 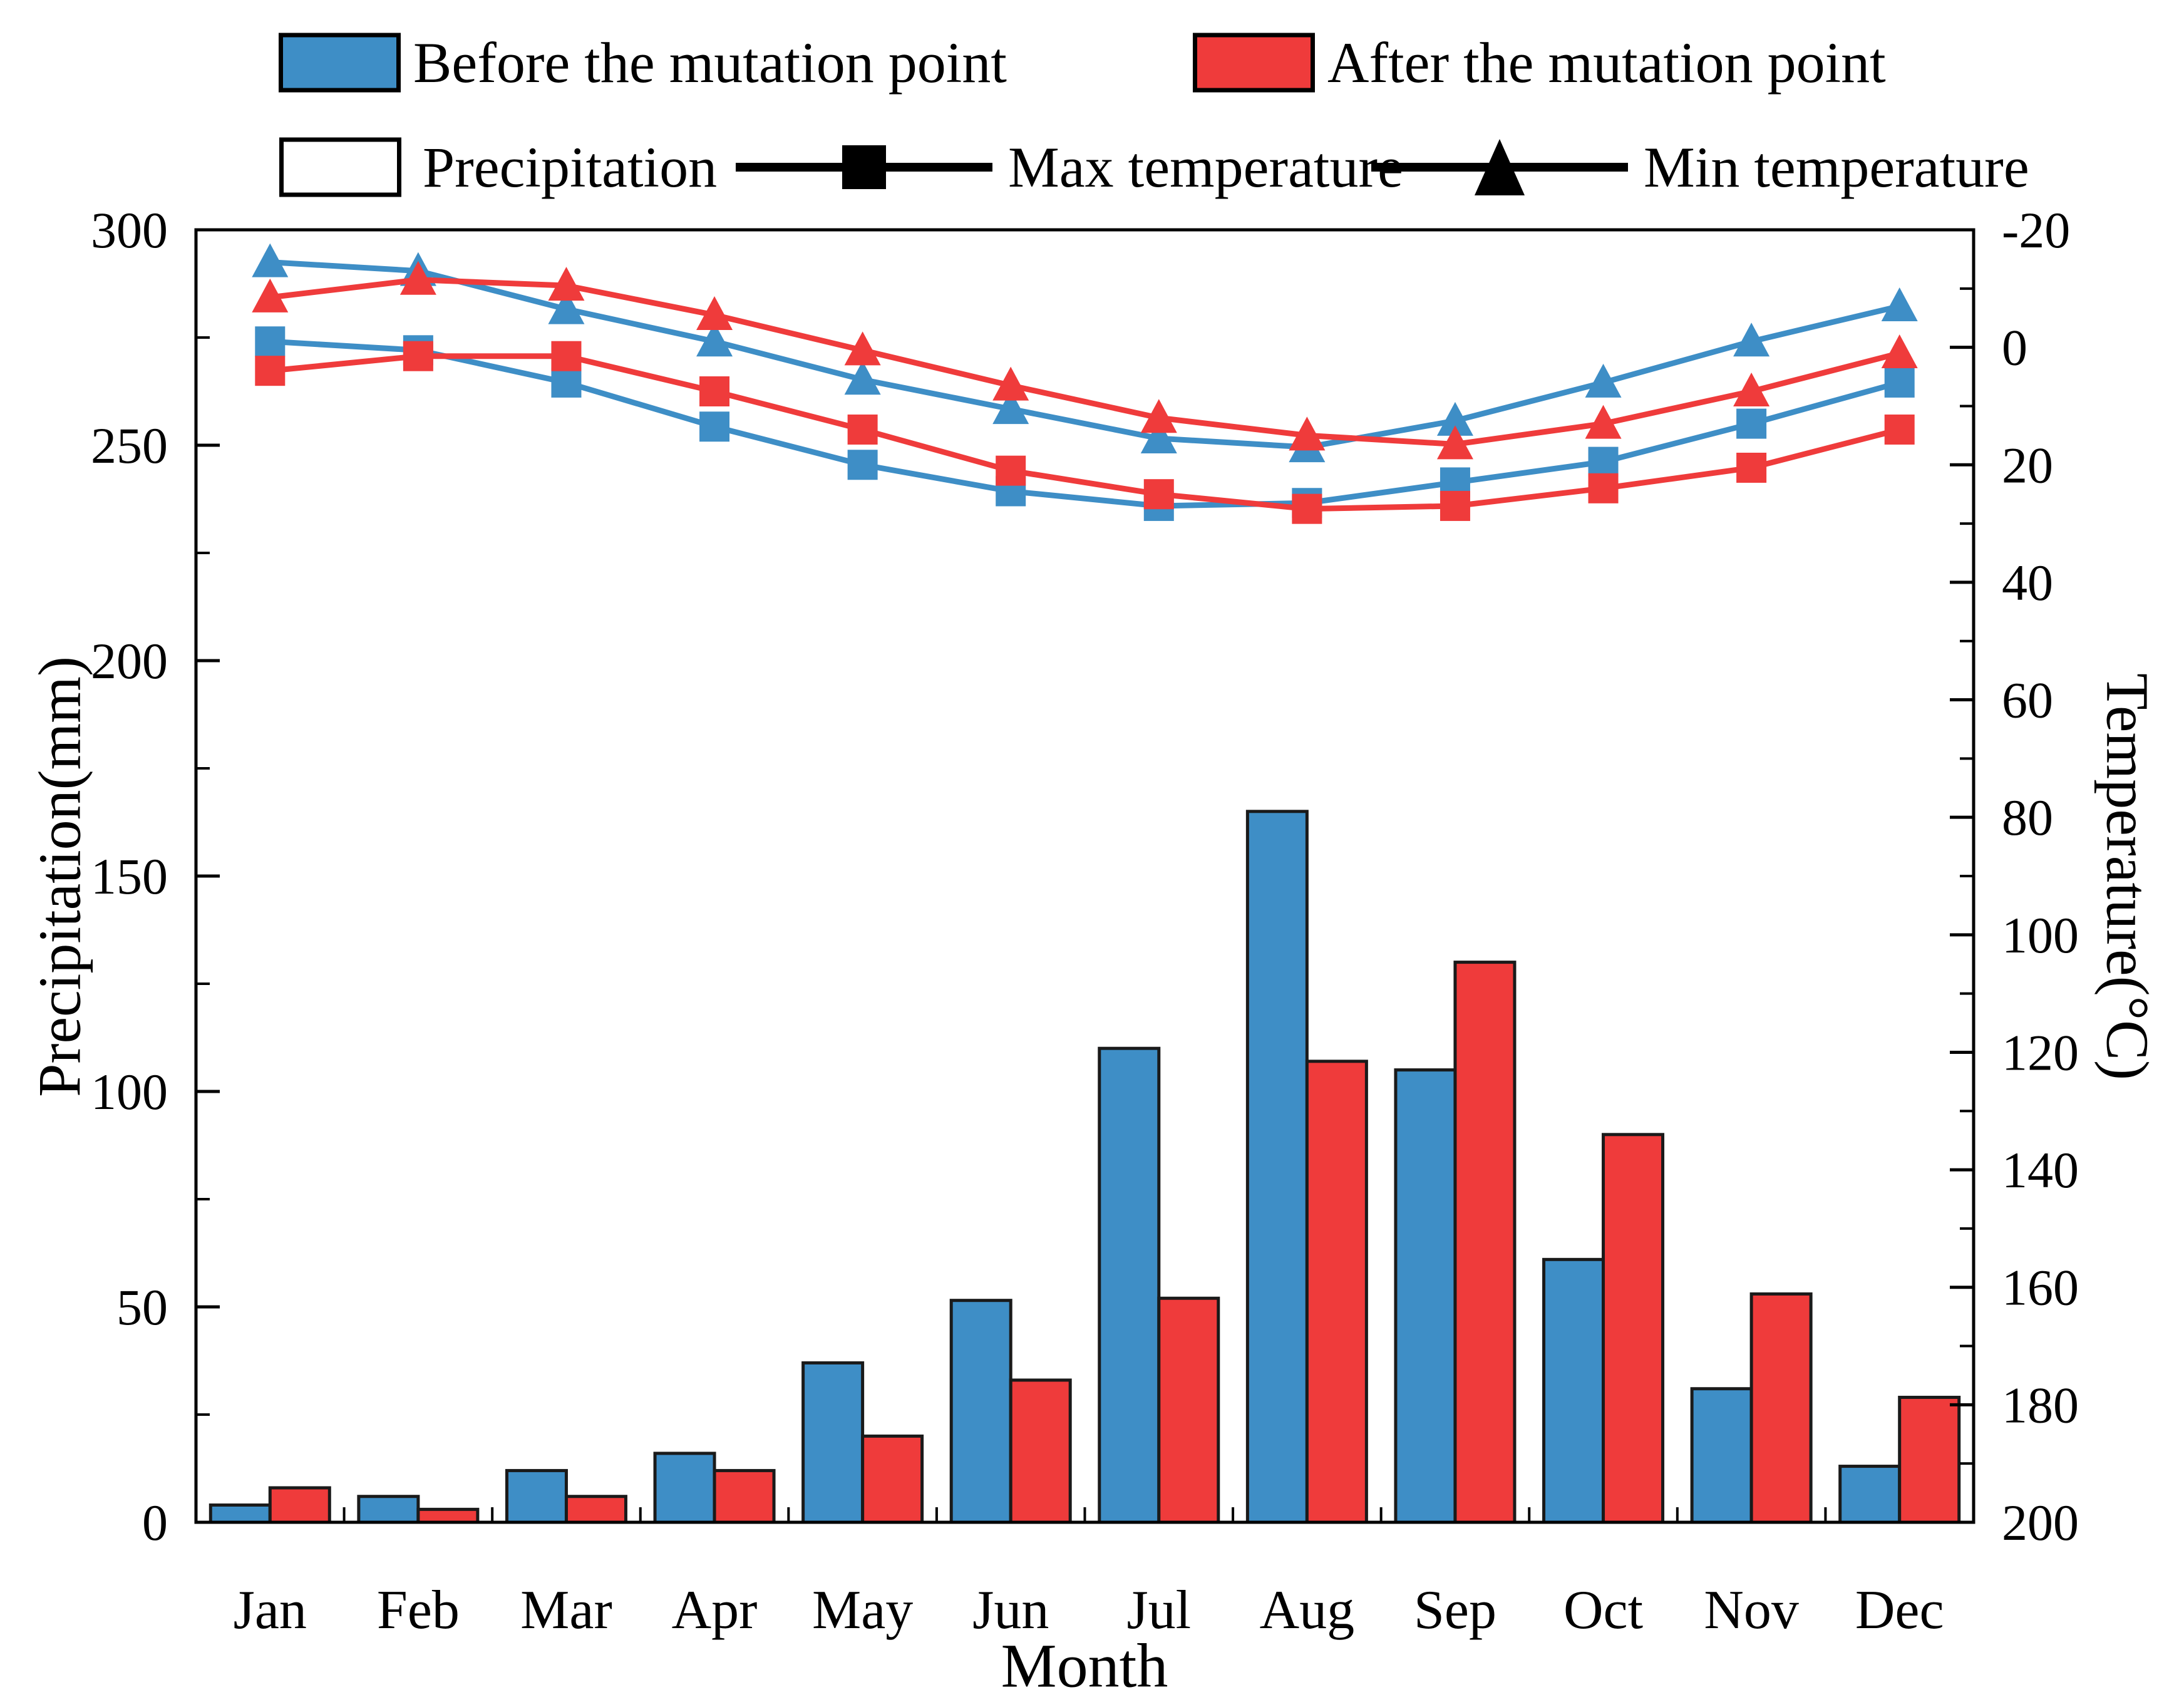 What do you see at coordinates (1307, 509) in the screenshot?
I see `marker-square-after-Aug` at bounding box center [1307, 509].